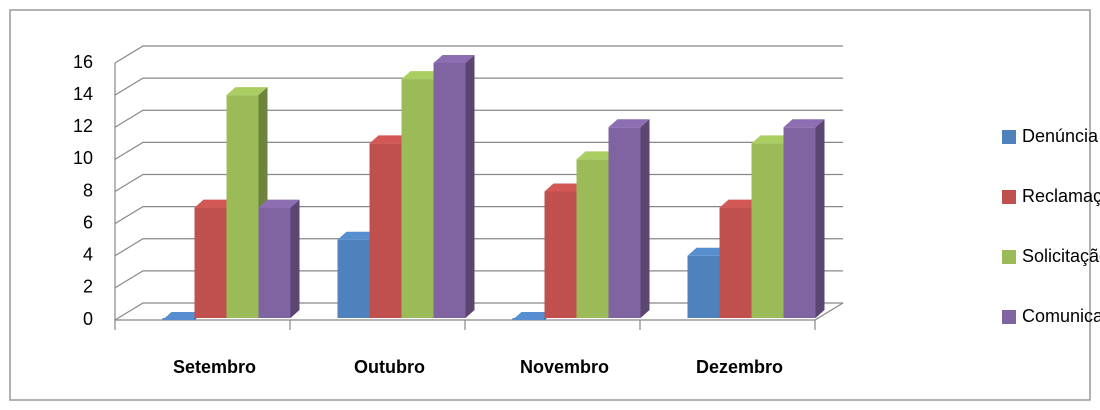 The image size is (1100, 410). I want to click on legend-label: Solicitação, so click(1061, 256).